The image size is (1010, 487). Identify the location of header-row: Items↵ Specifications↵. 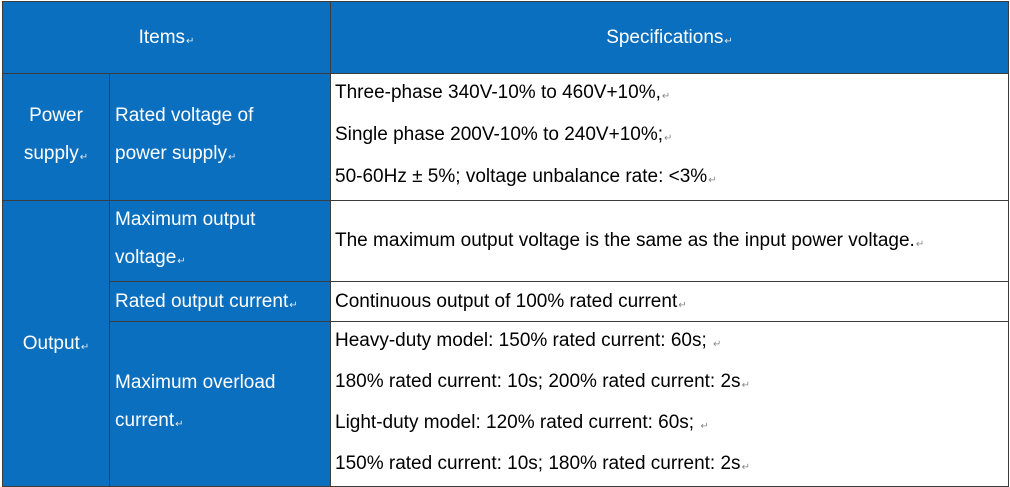
(505, 37).